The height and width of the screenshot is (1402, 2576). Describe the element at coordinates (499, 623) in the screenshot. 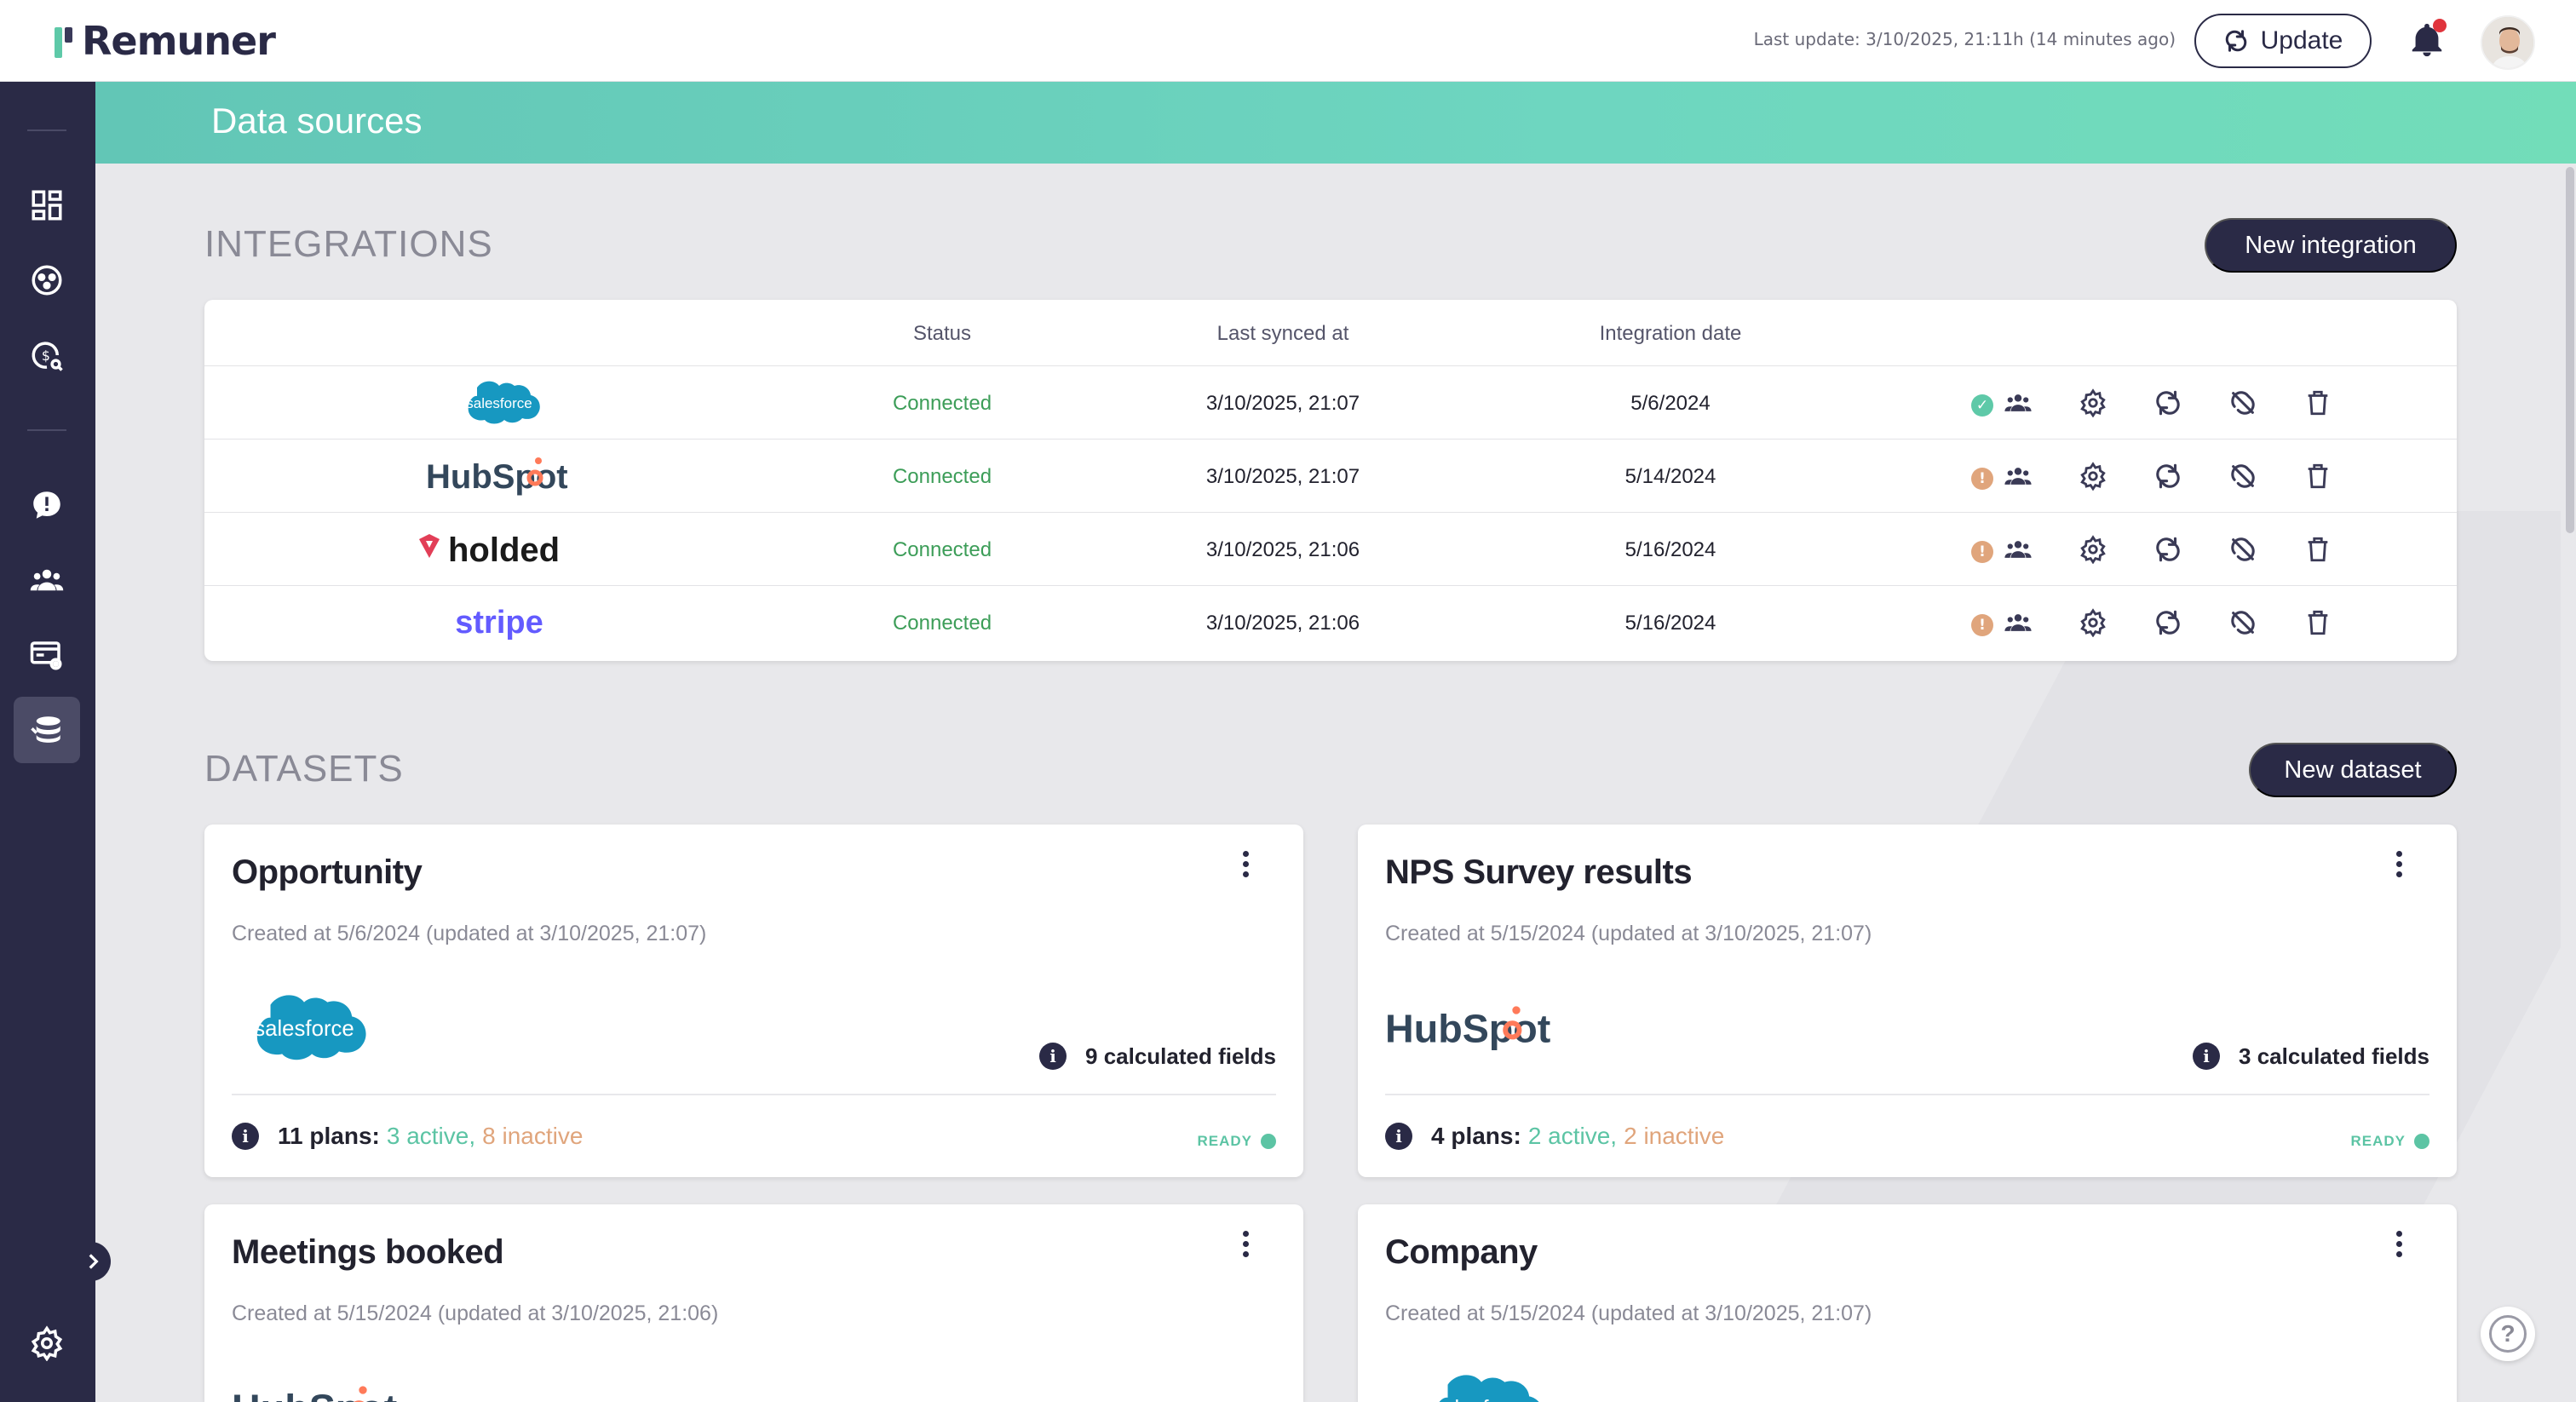

I see `stripe-logo-text: stripe` at that location.